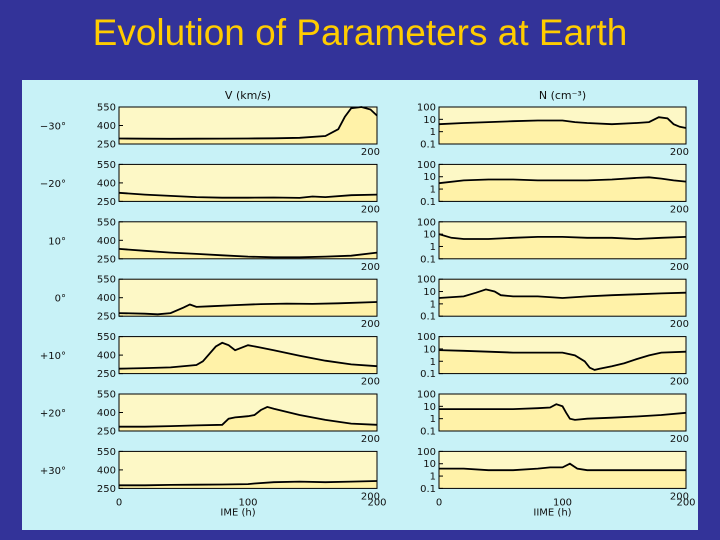  I want to click on row-label: −20°, so click(53, 184).